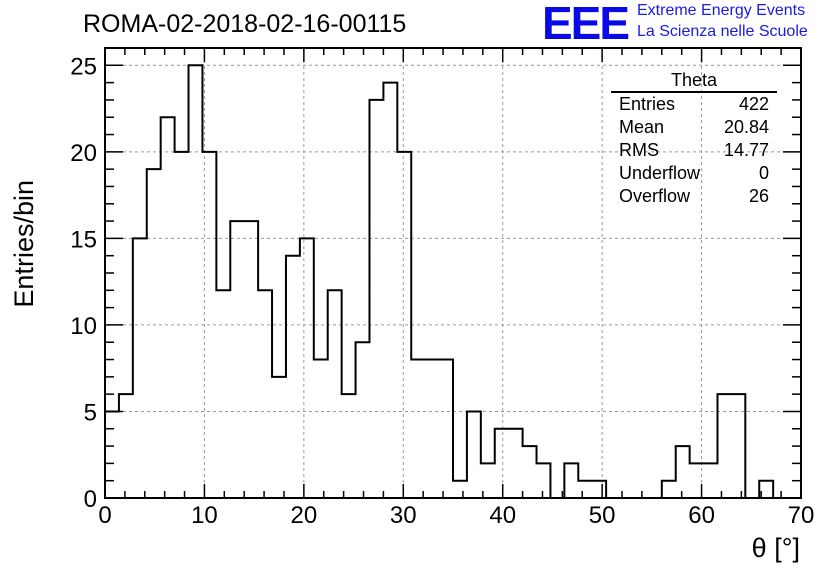 This screenshot has width=836, height=572. I want to click on y-tick-label: 25, so click(83, 66).